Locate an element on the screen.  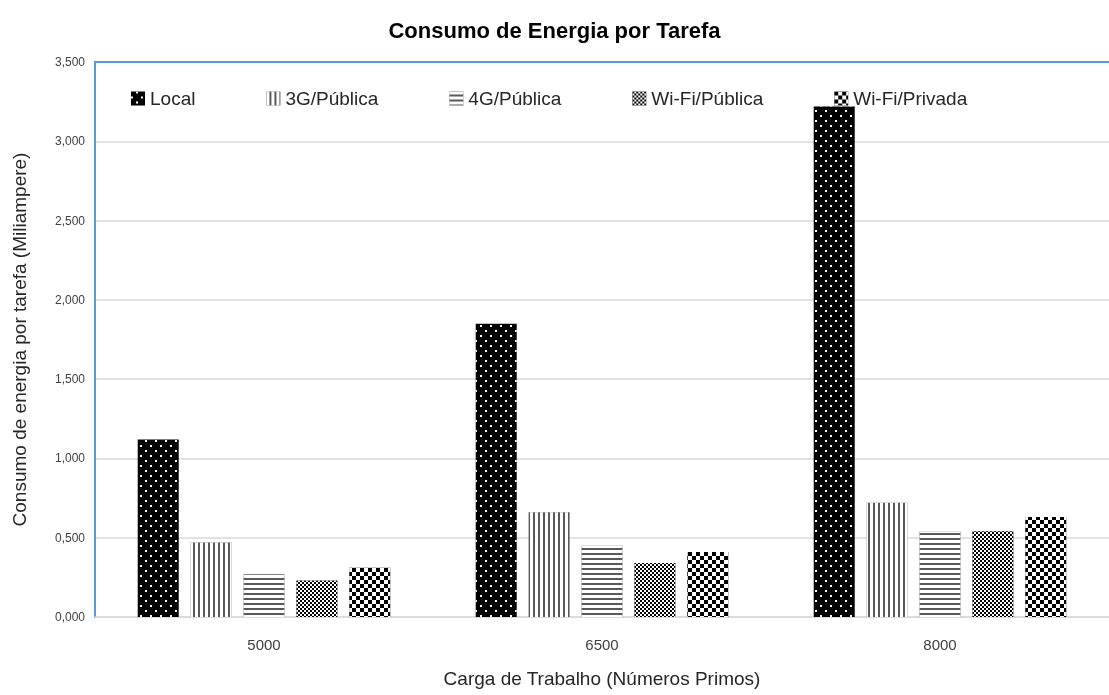
y-tick-label: 2,500 is located at coordinates (70, 220).